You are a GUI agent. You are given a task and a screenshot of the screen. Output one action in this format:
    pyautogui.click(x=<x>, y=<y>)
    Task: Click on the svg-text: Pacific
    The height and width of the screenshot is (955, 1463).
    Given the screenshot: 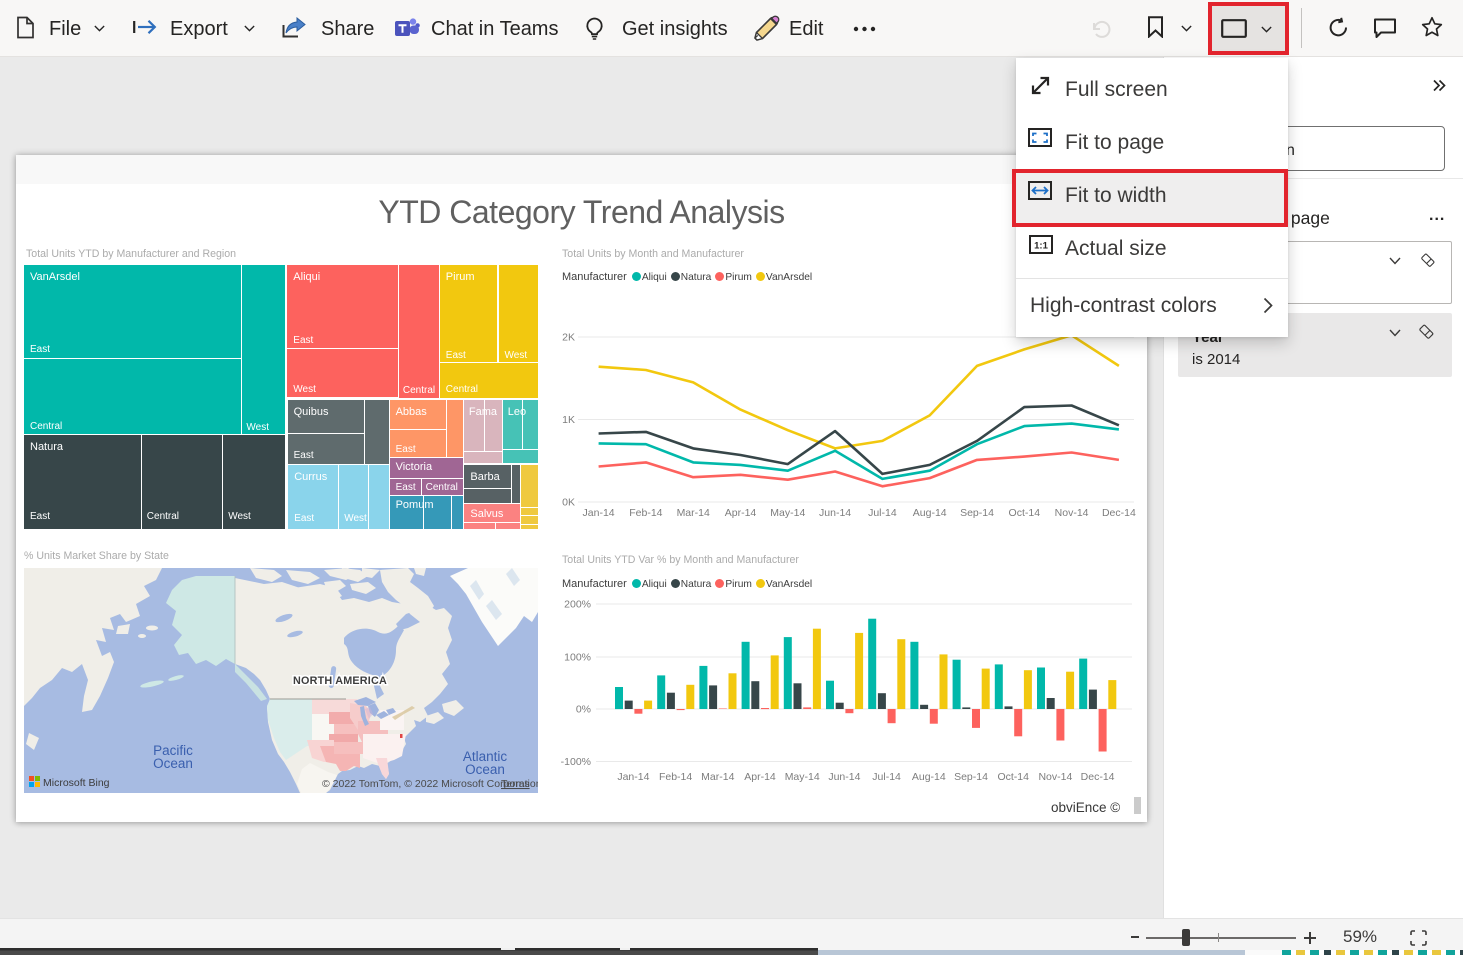 What is the action you would take?
    pyautogui.click(x=173, y=750)
    